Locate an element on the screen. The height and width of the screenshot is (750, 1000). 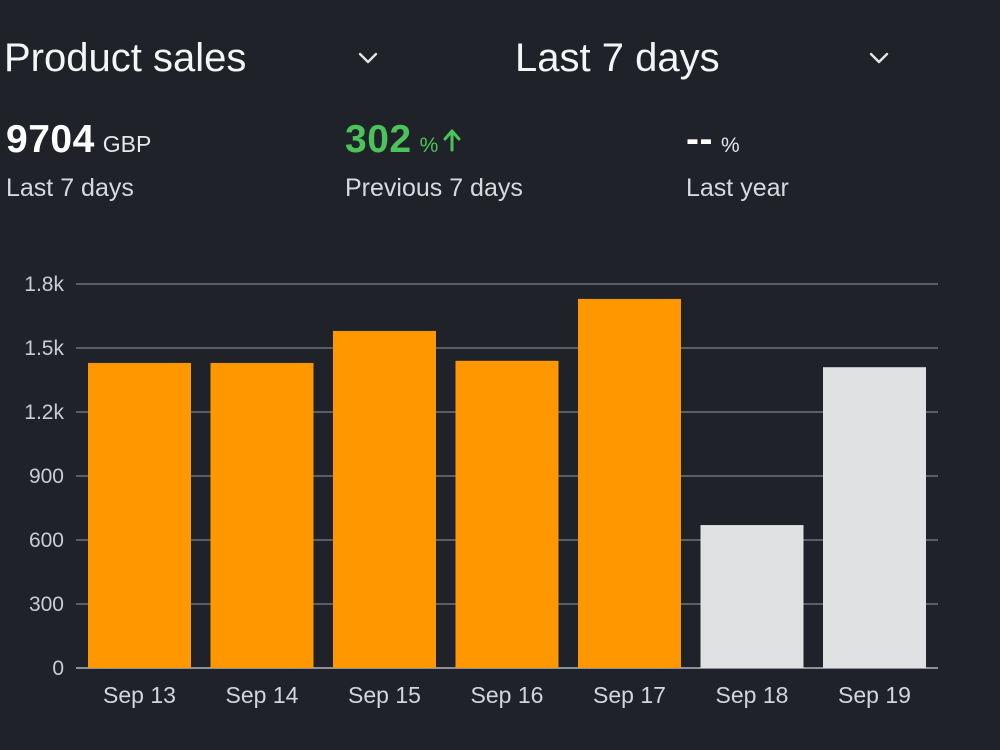
y-tick-label: 600 is located at coordinates (46, 540).